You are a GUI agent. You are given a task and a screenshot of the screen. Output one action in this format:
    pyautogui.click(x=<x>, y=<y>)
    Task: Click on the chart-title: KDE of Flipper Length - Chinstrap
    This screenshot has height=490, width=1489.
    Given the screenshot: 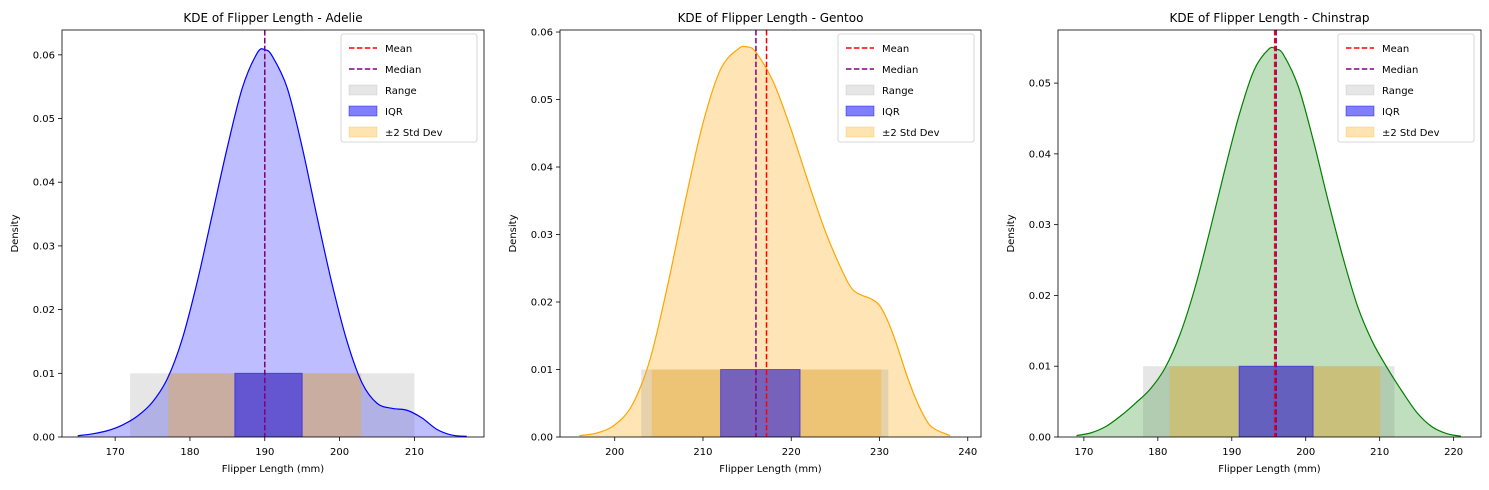 What is the action you would take?
    pyautogui.click(x=1270, y=18)
    